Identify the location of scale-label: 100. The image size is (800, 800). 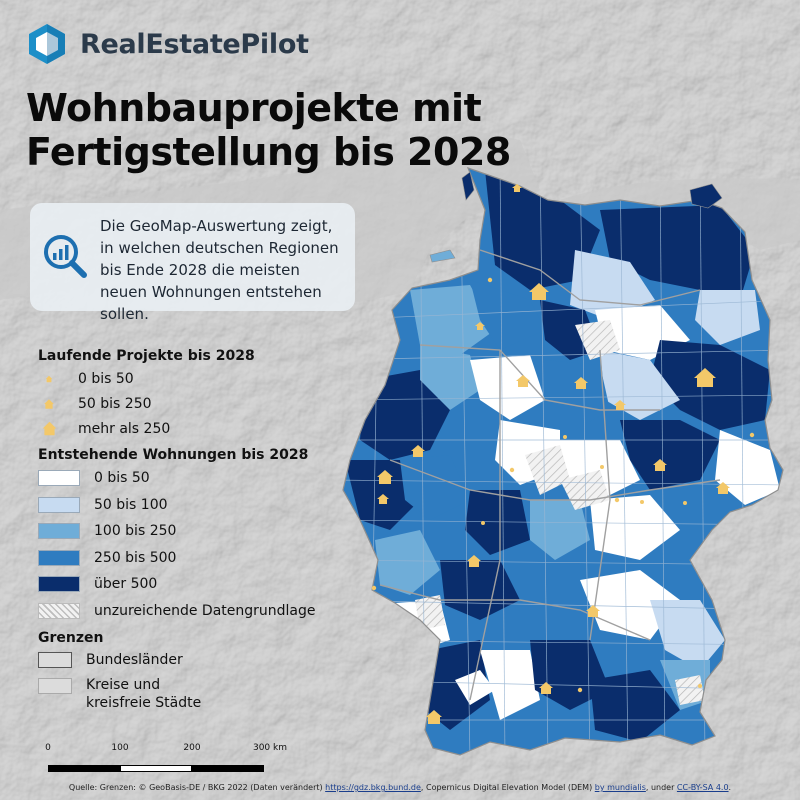
(120, 748).